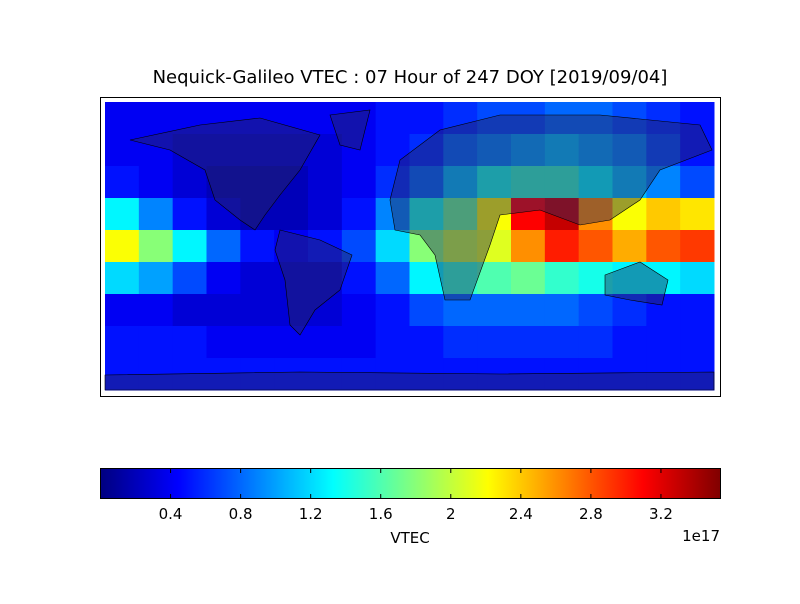 This screenshot has height=604, width=800. I want to click on colorbar-label: VTEC, so click(409, 538).